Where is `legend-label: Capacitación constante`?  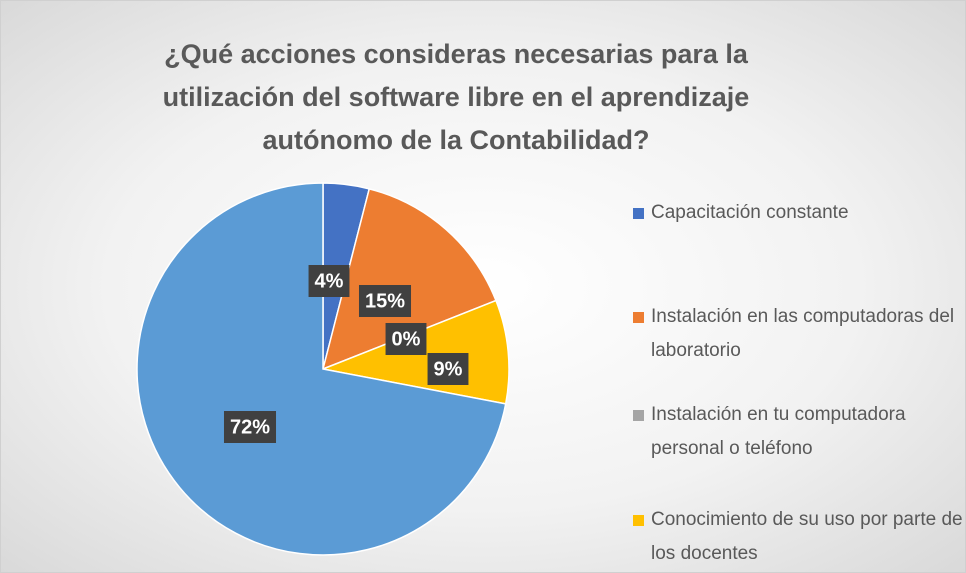 legend-label: Capacitación constante is located at coordinates (750, 212).